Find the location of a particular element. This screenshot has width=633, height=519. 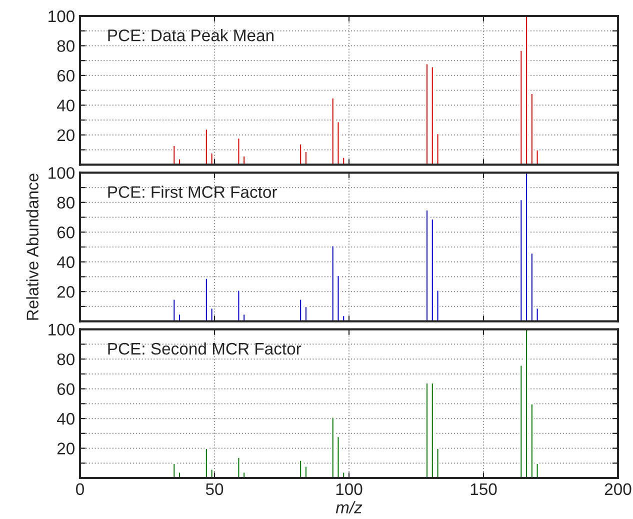

x-tick-label: 200 is located at coordinates (618, 489).